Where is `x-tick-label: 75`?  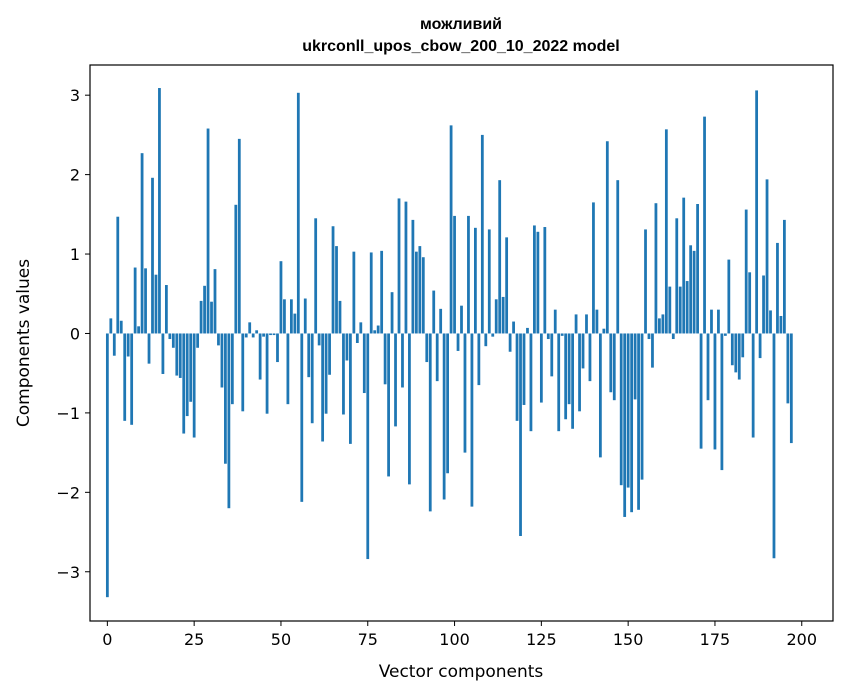
x-tick-label: 75 is located at coordinates (368, 639).